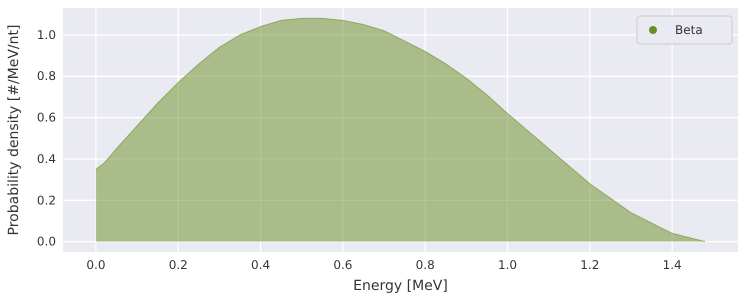 This screenshot has width=750, height=300. Describe the element at coordinates (46, 76) in the screenshot. I see `y-tick-label: 0.8` at that location.